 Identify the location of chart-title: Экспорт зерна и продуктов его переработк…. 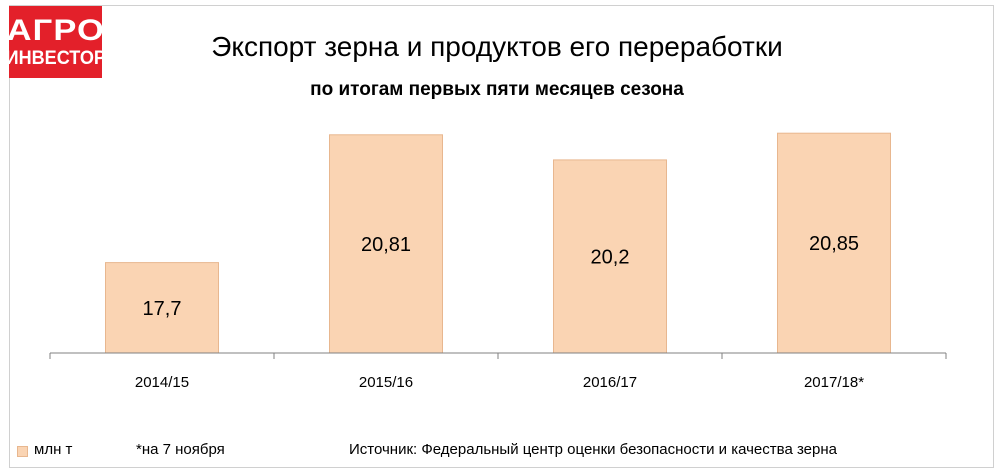
(503, 47).